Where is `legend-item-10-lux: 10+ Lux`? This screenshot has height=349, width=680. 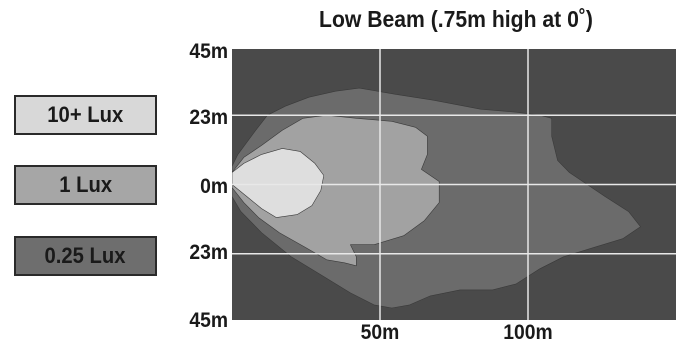 legend-item-10-lux: 10+ Lux is located at coordinates (85, 115).